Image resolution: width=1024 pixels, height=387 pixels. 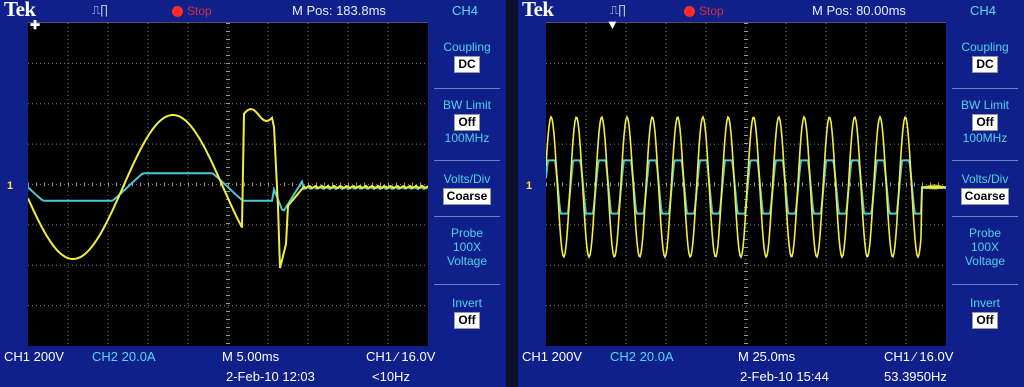 What do you see at coordinates (465, 10) in the screenshot?
I see `menu-channel-tag: CH4` at bounding box center [465, 10].